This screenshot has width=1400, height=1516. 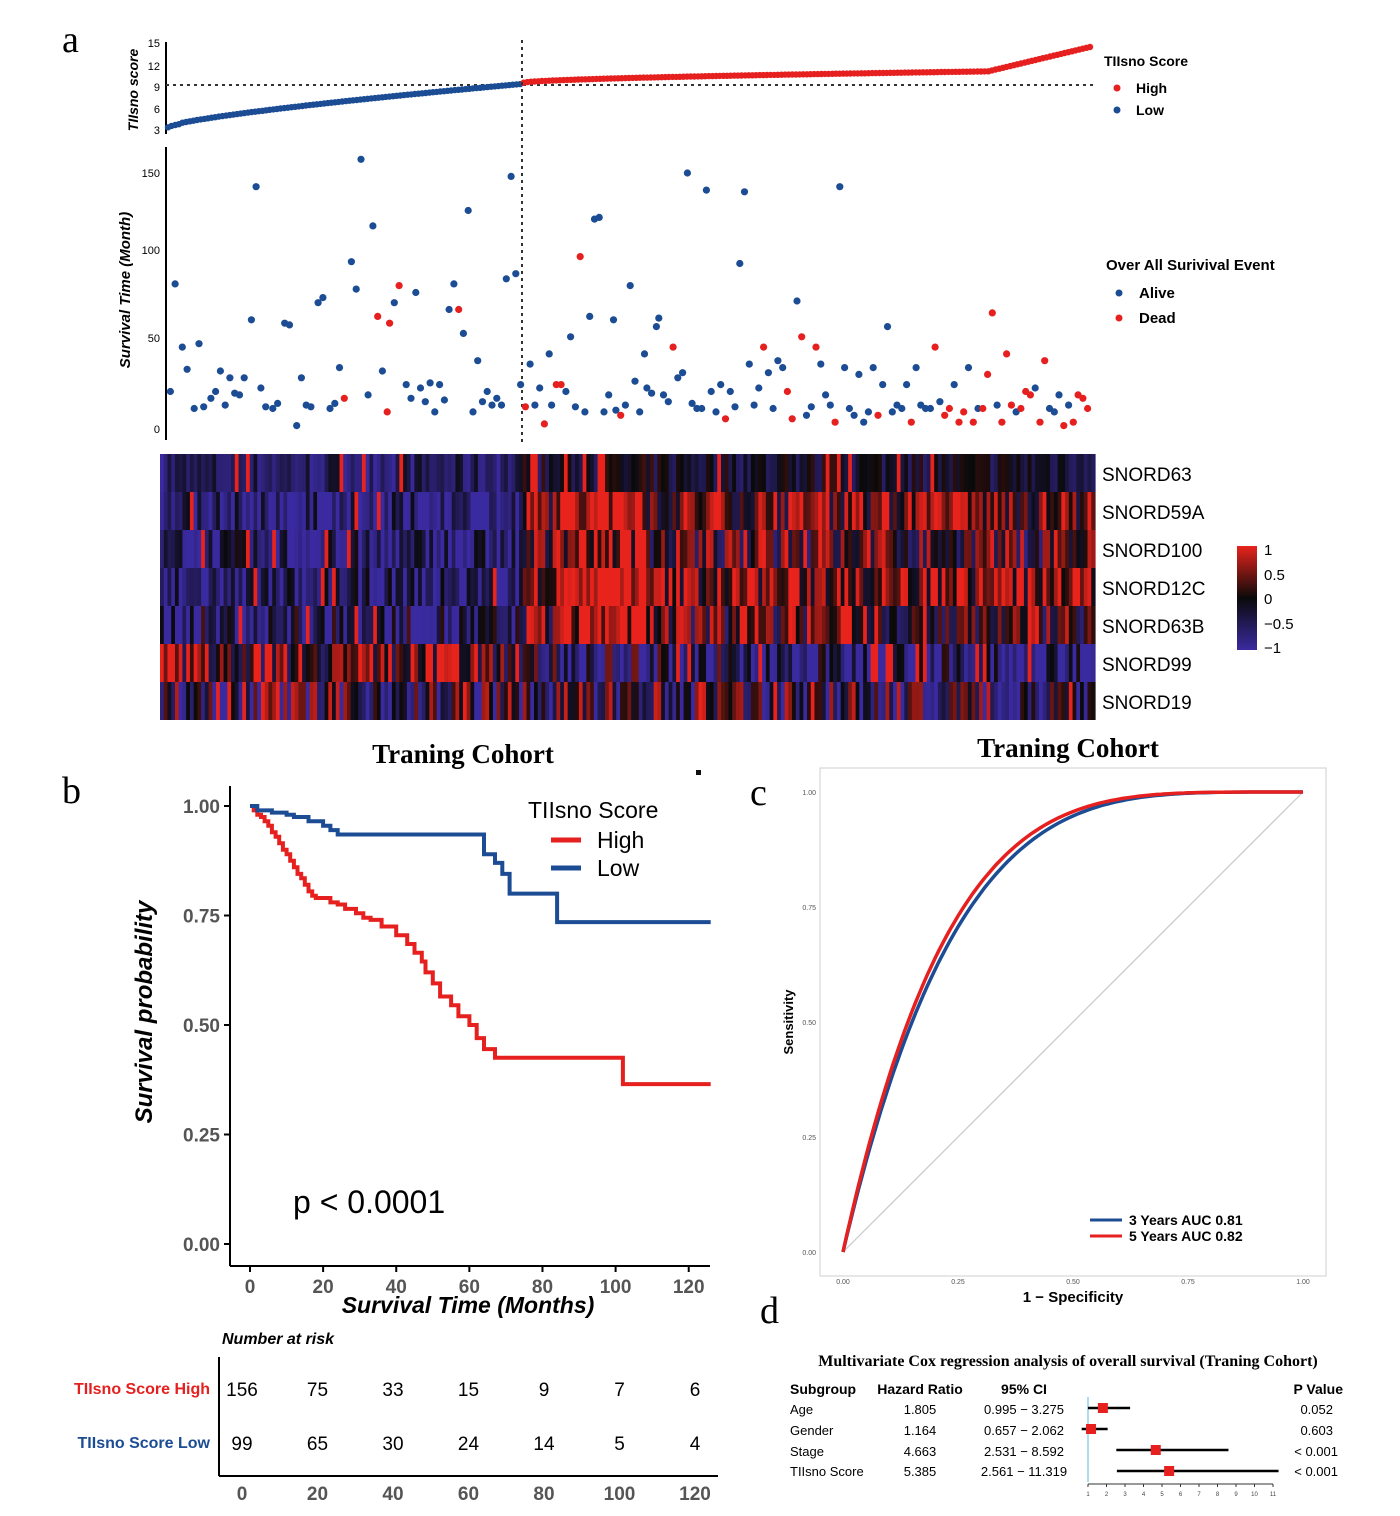 I want to click on colorbar-tick: 0.5, so click(x=1274, y=575).